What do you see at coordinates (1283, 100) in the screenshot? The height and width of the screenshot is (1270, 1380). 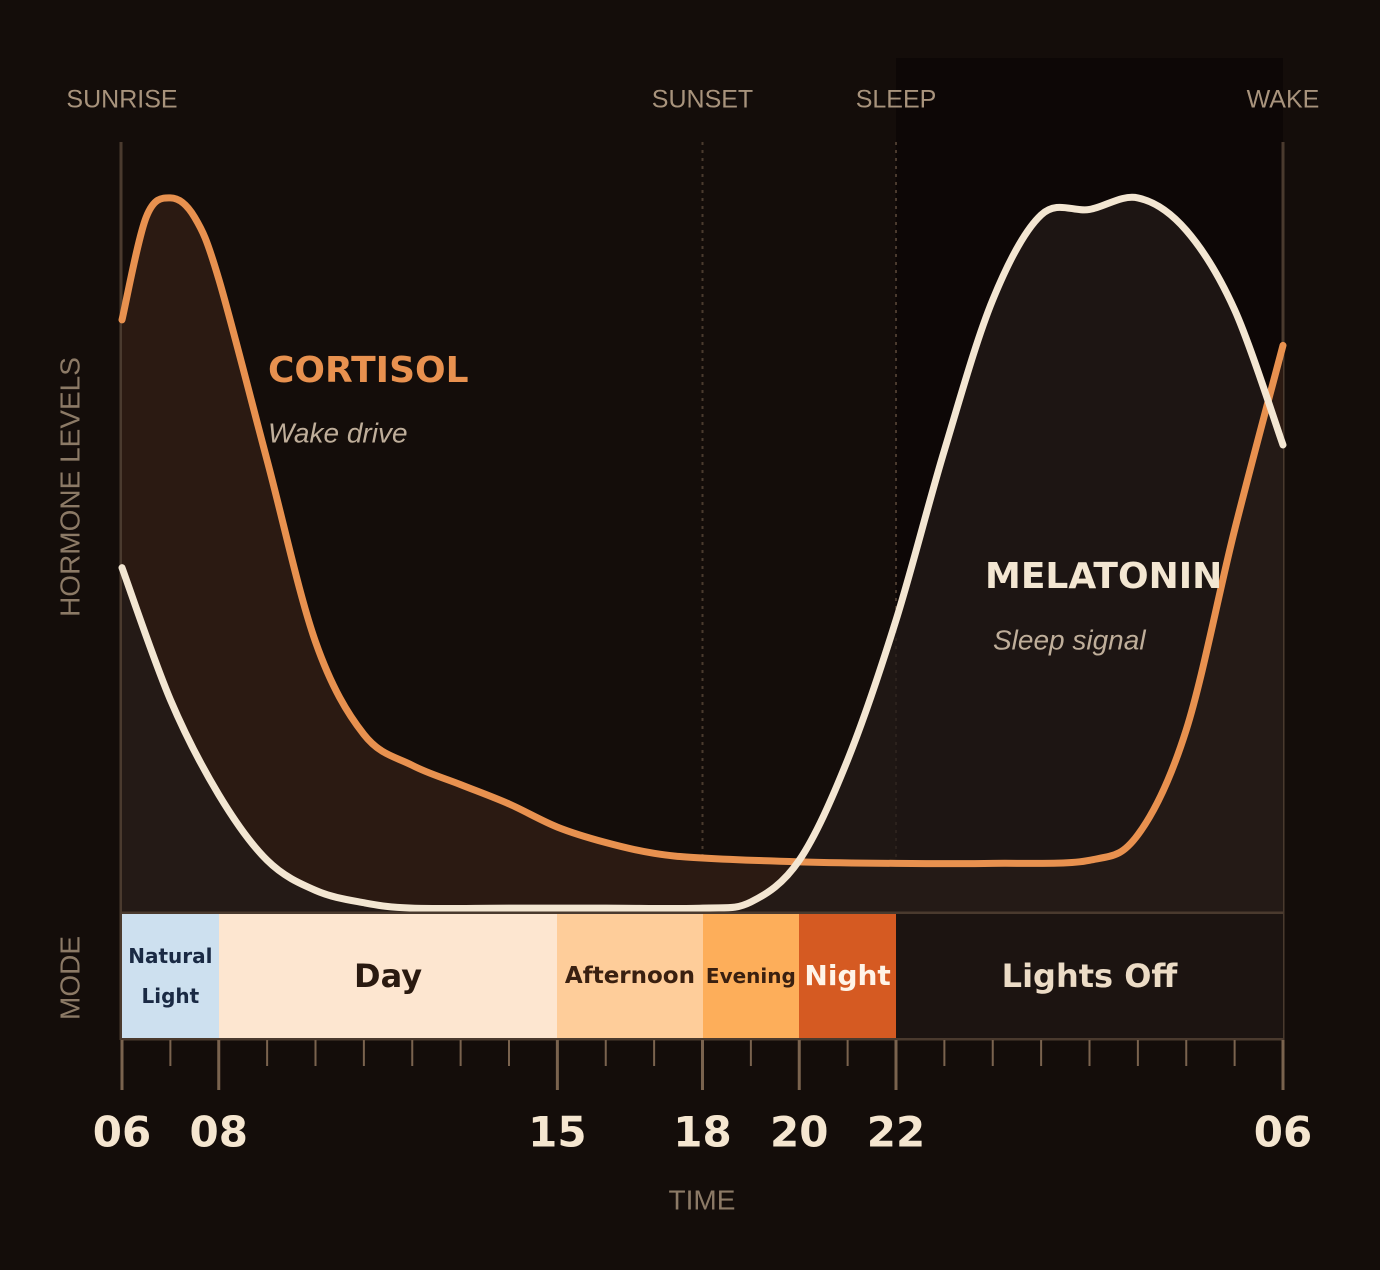 I see `event-label: WAKE` at bounding box center [1283, 100].